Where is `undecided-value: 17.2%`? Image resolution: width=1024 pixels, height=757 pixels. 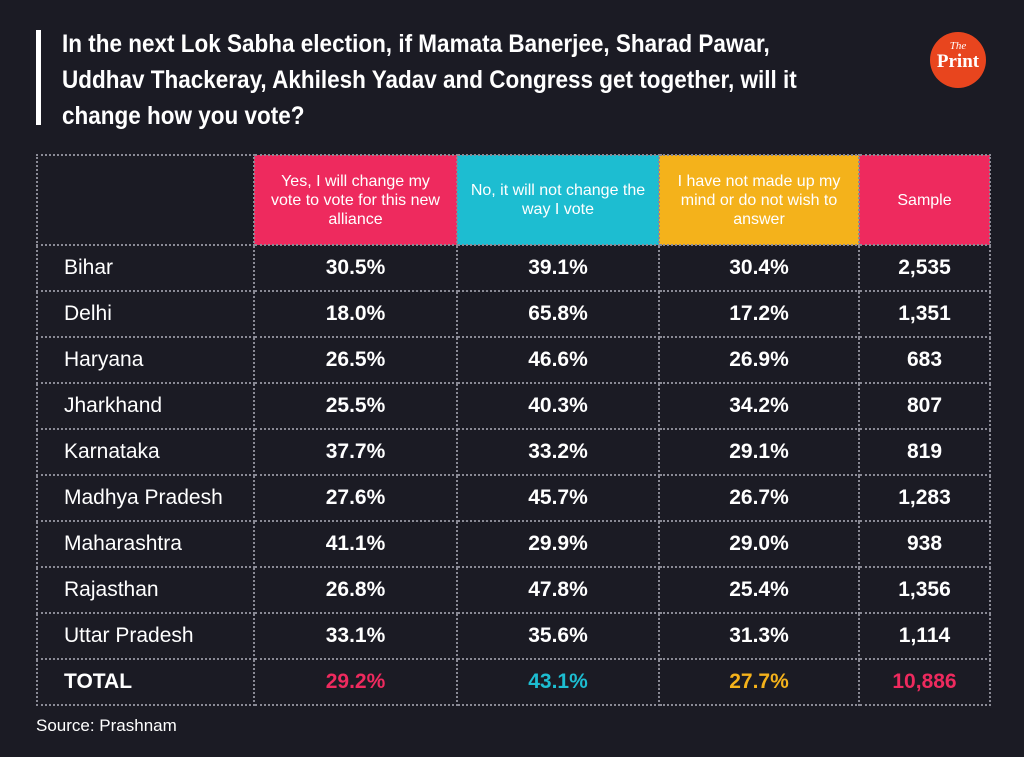 undecided-value: 17.2% is located at coordinates (759, 314).